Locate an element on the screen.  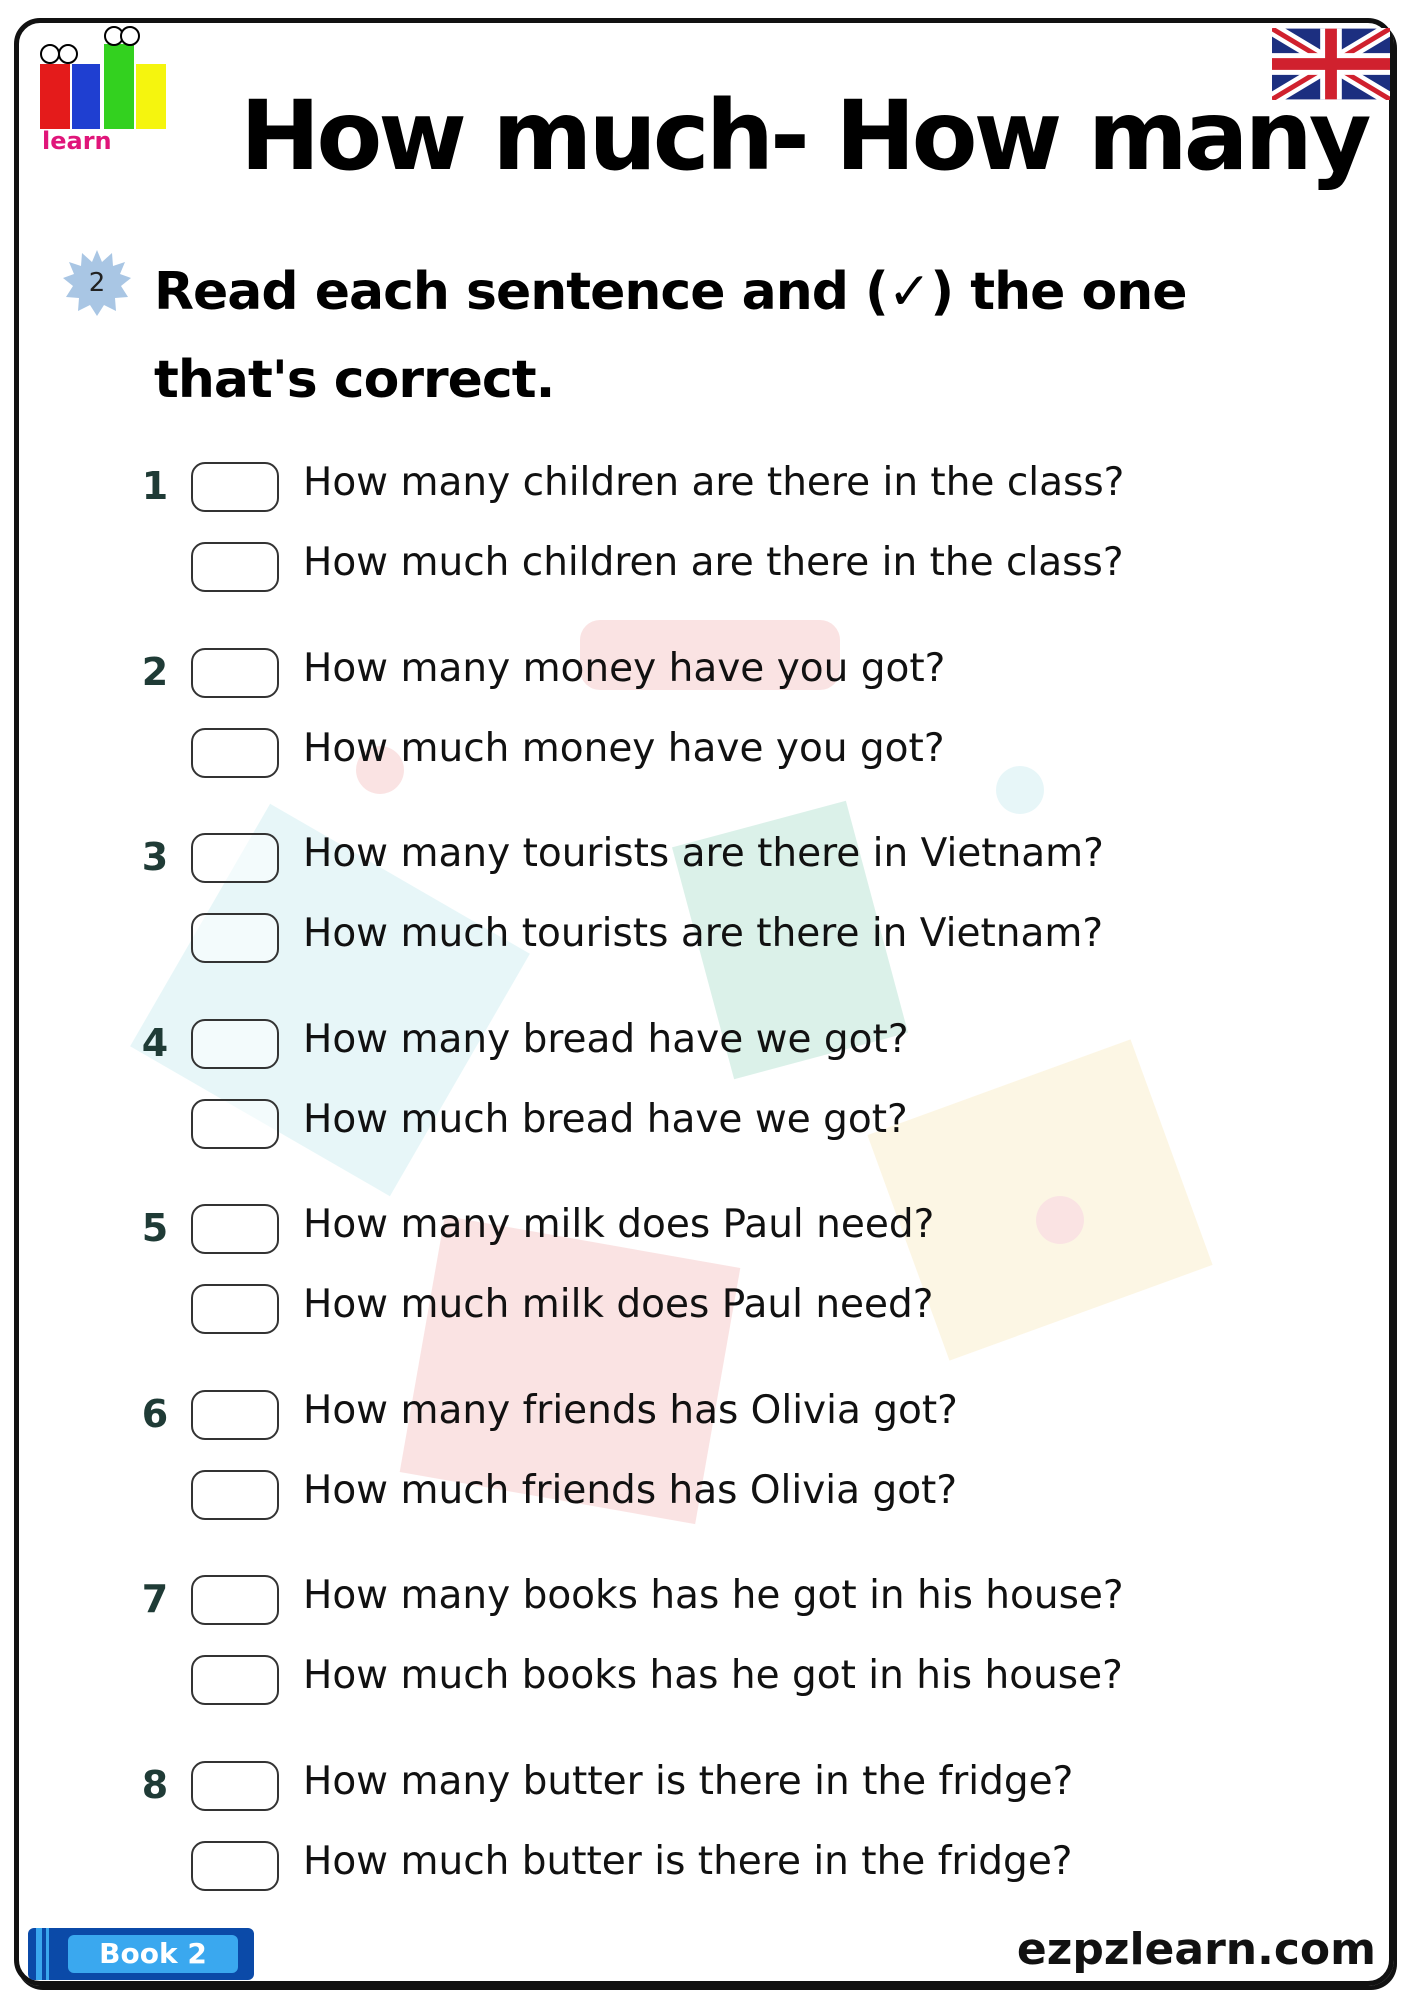
question-number: 5 is located at coordinates (155, 1228).